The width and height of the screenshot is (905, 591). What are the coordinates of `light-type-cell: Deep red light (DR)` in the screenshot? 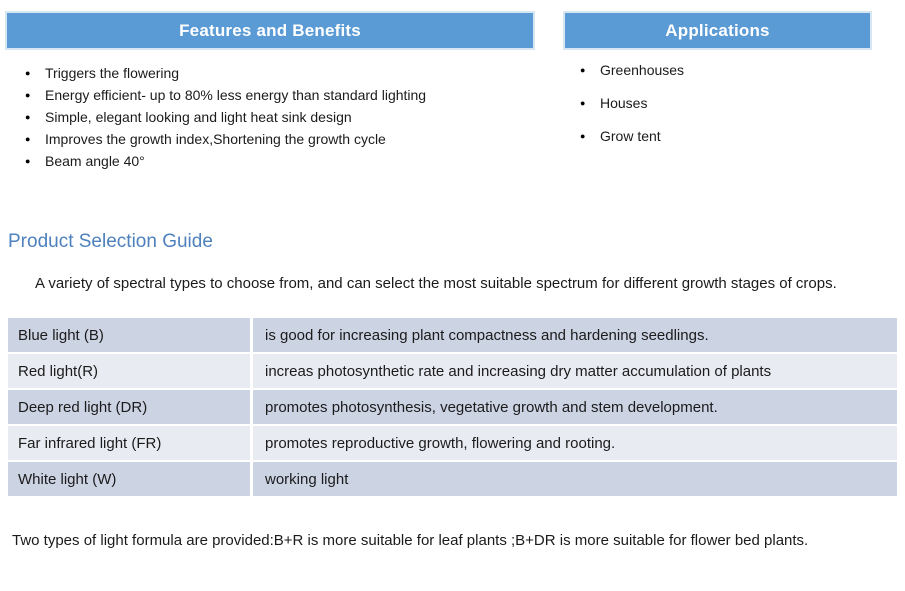 It's located at (129, 407).